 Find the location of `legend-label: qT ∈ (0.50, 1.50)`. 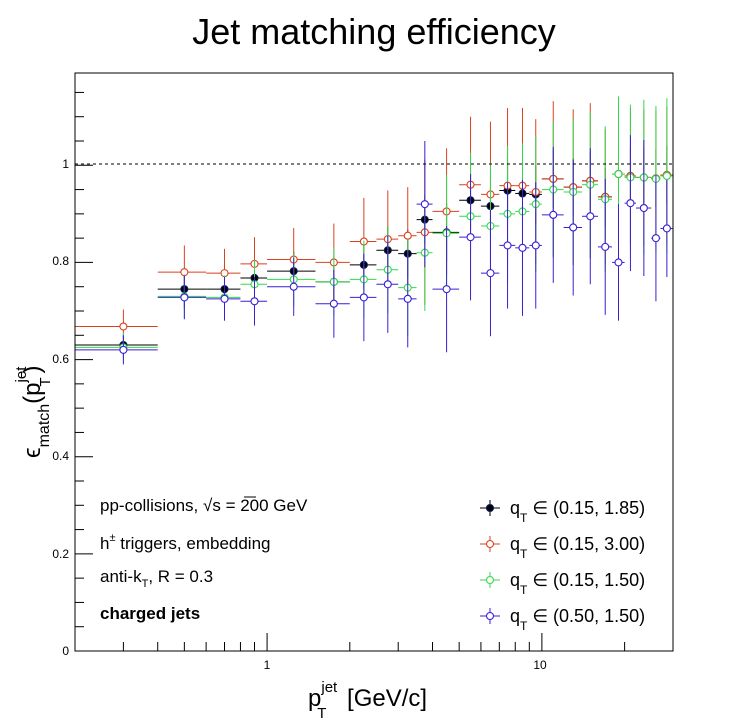

legend-label: qT ∈ (0.50, 1.50) is located at coordinates (577, 619).